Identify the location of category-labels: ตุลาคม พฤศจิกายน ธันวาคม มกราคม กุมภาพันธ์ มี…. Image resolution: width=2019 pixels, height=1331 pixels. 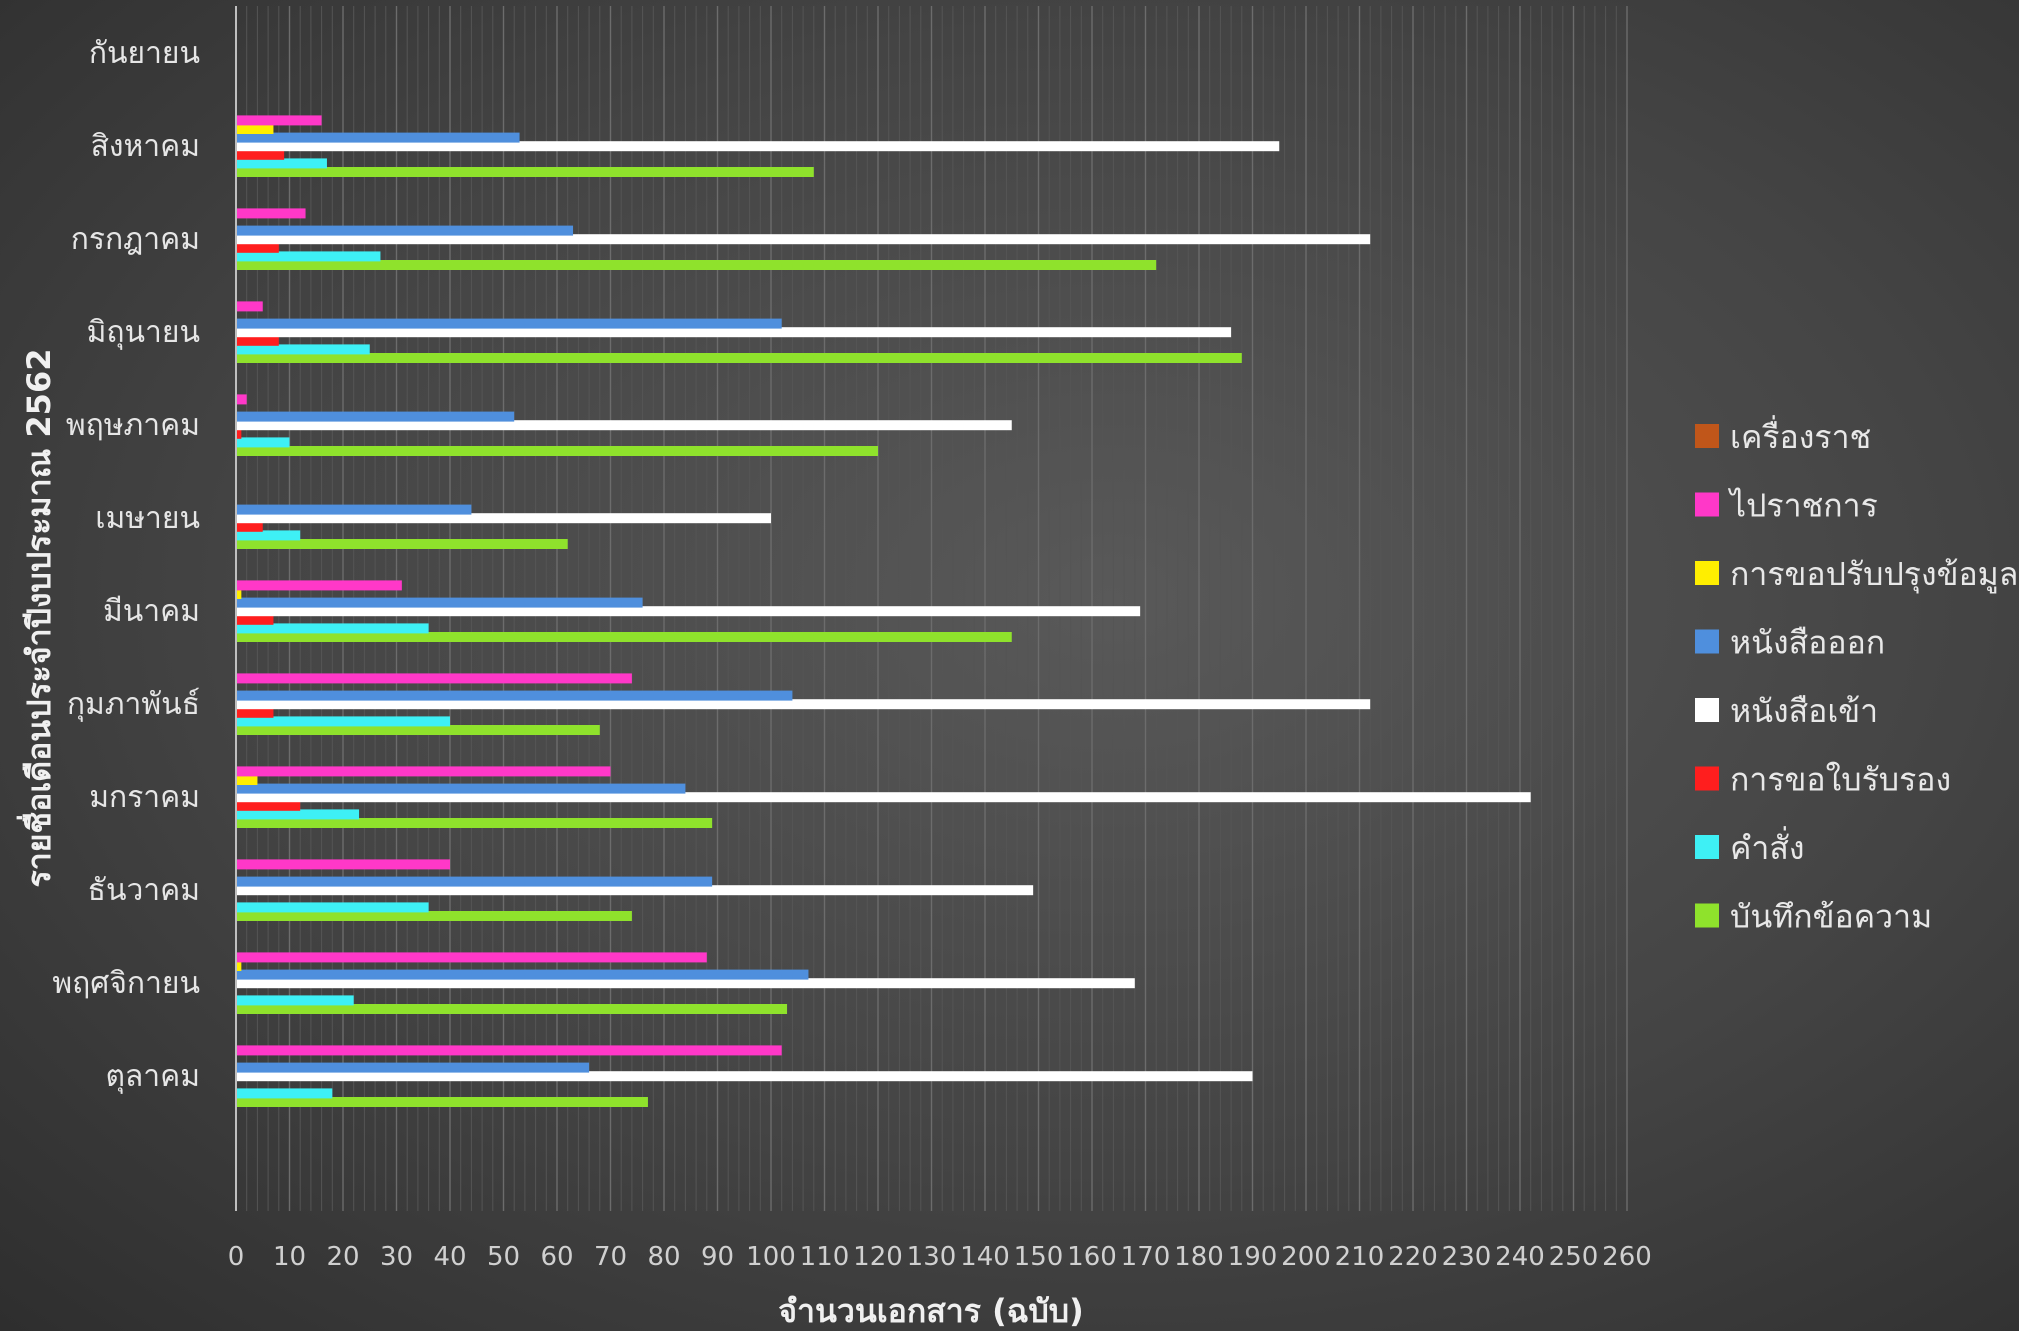
(126, 565).